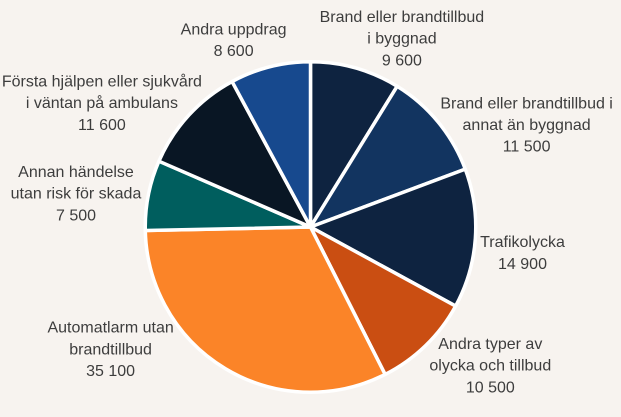  Describe the element at coordinates (76, 215) in the screenshot. I see `svg-text: 7 500` at that location.